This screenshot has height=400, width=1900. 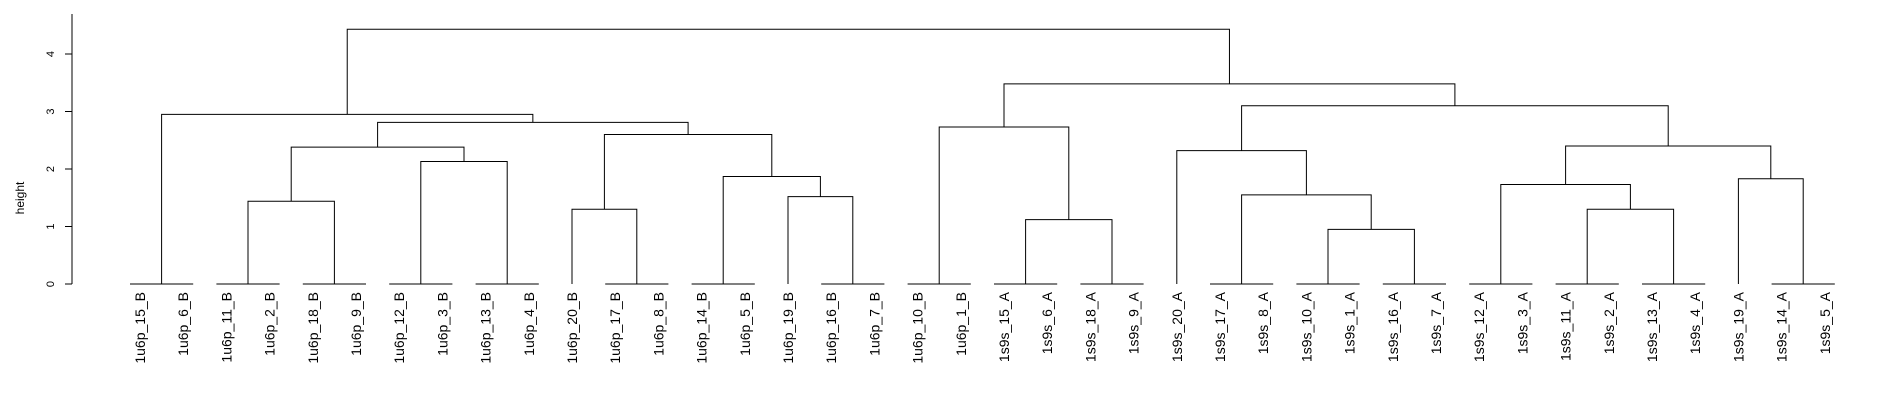 I want to click on leaf-label: 1s9s_4_A, so click(x=1695, y=322).